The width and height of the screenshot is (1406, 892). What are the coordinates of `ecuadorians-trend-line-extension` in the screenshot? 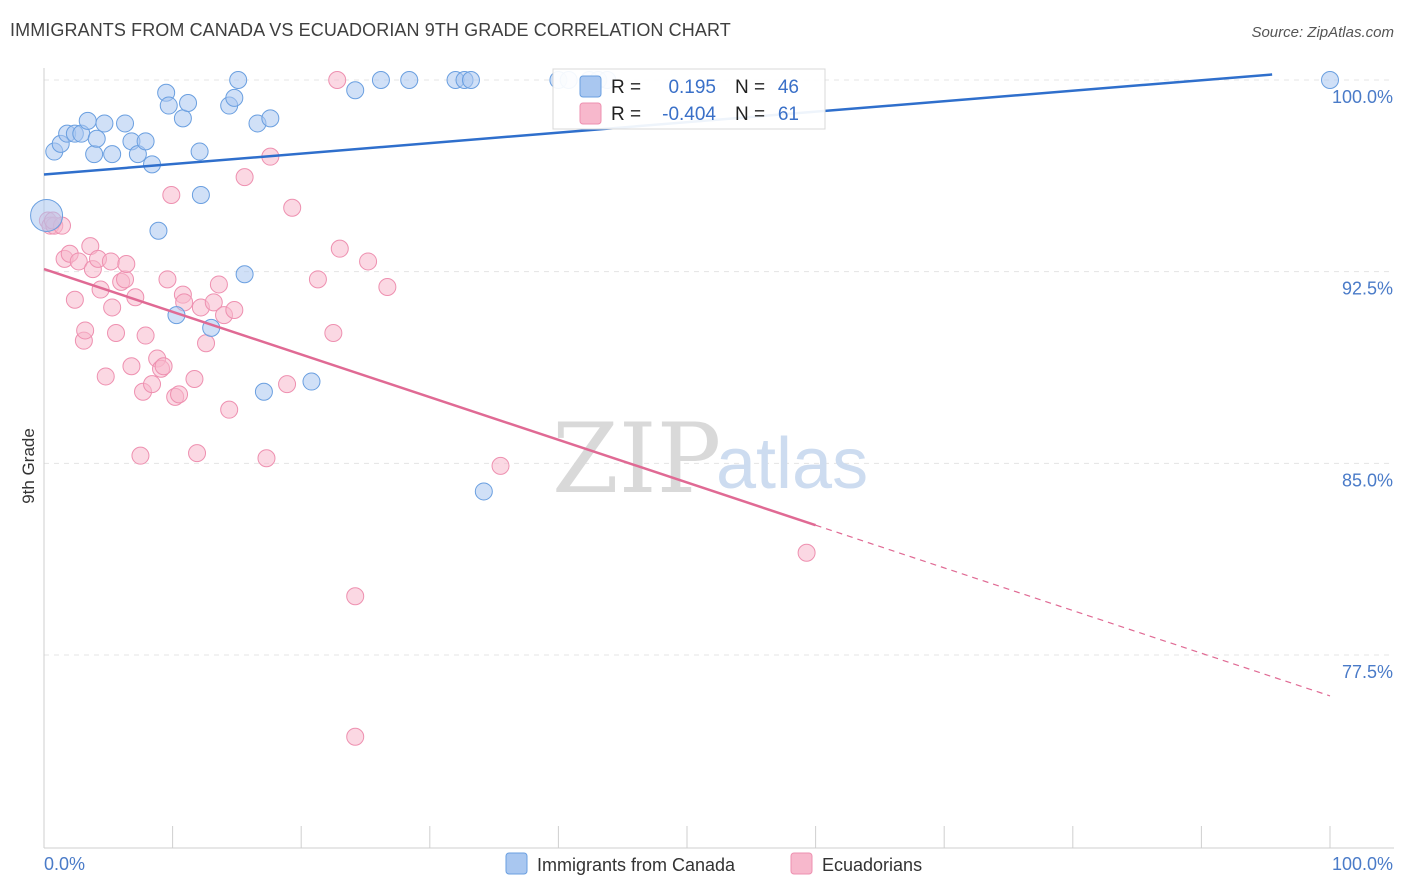 It's located at (1073, 610).